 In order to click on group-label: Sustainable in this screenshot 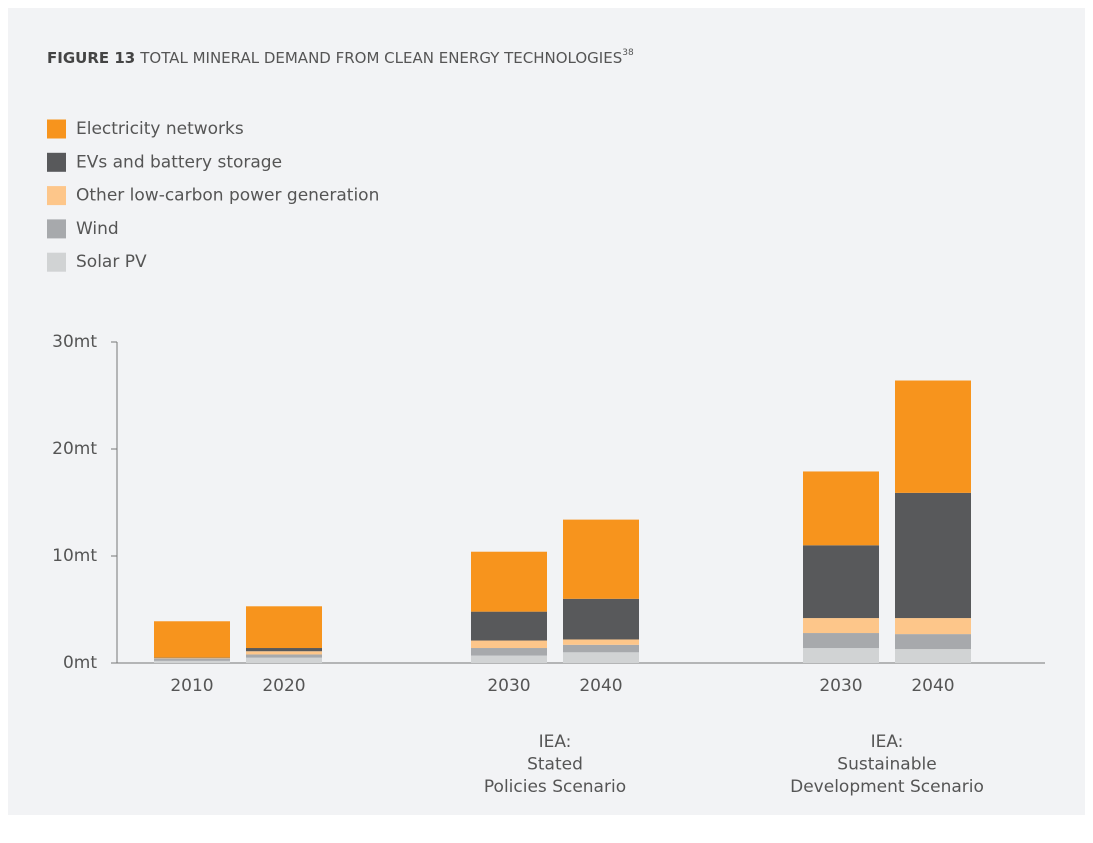, I will do `click(886, 765)`.